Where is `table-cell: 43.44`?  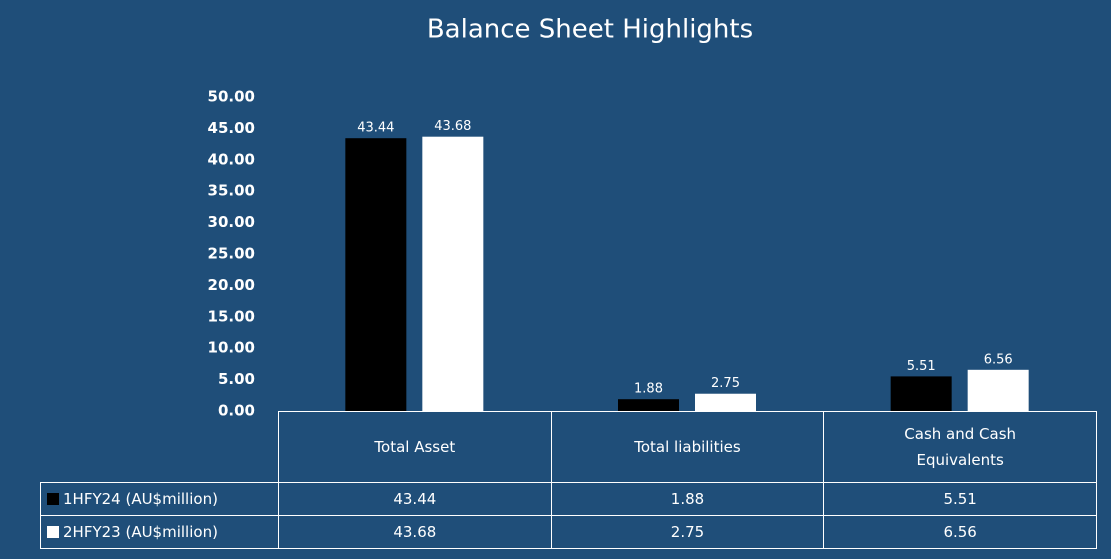 table-cell: 43.44 is located at coordinates (415, 499).